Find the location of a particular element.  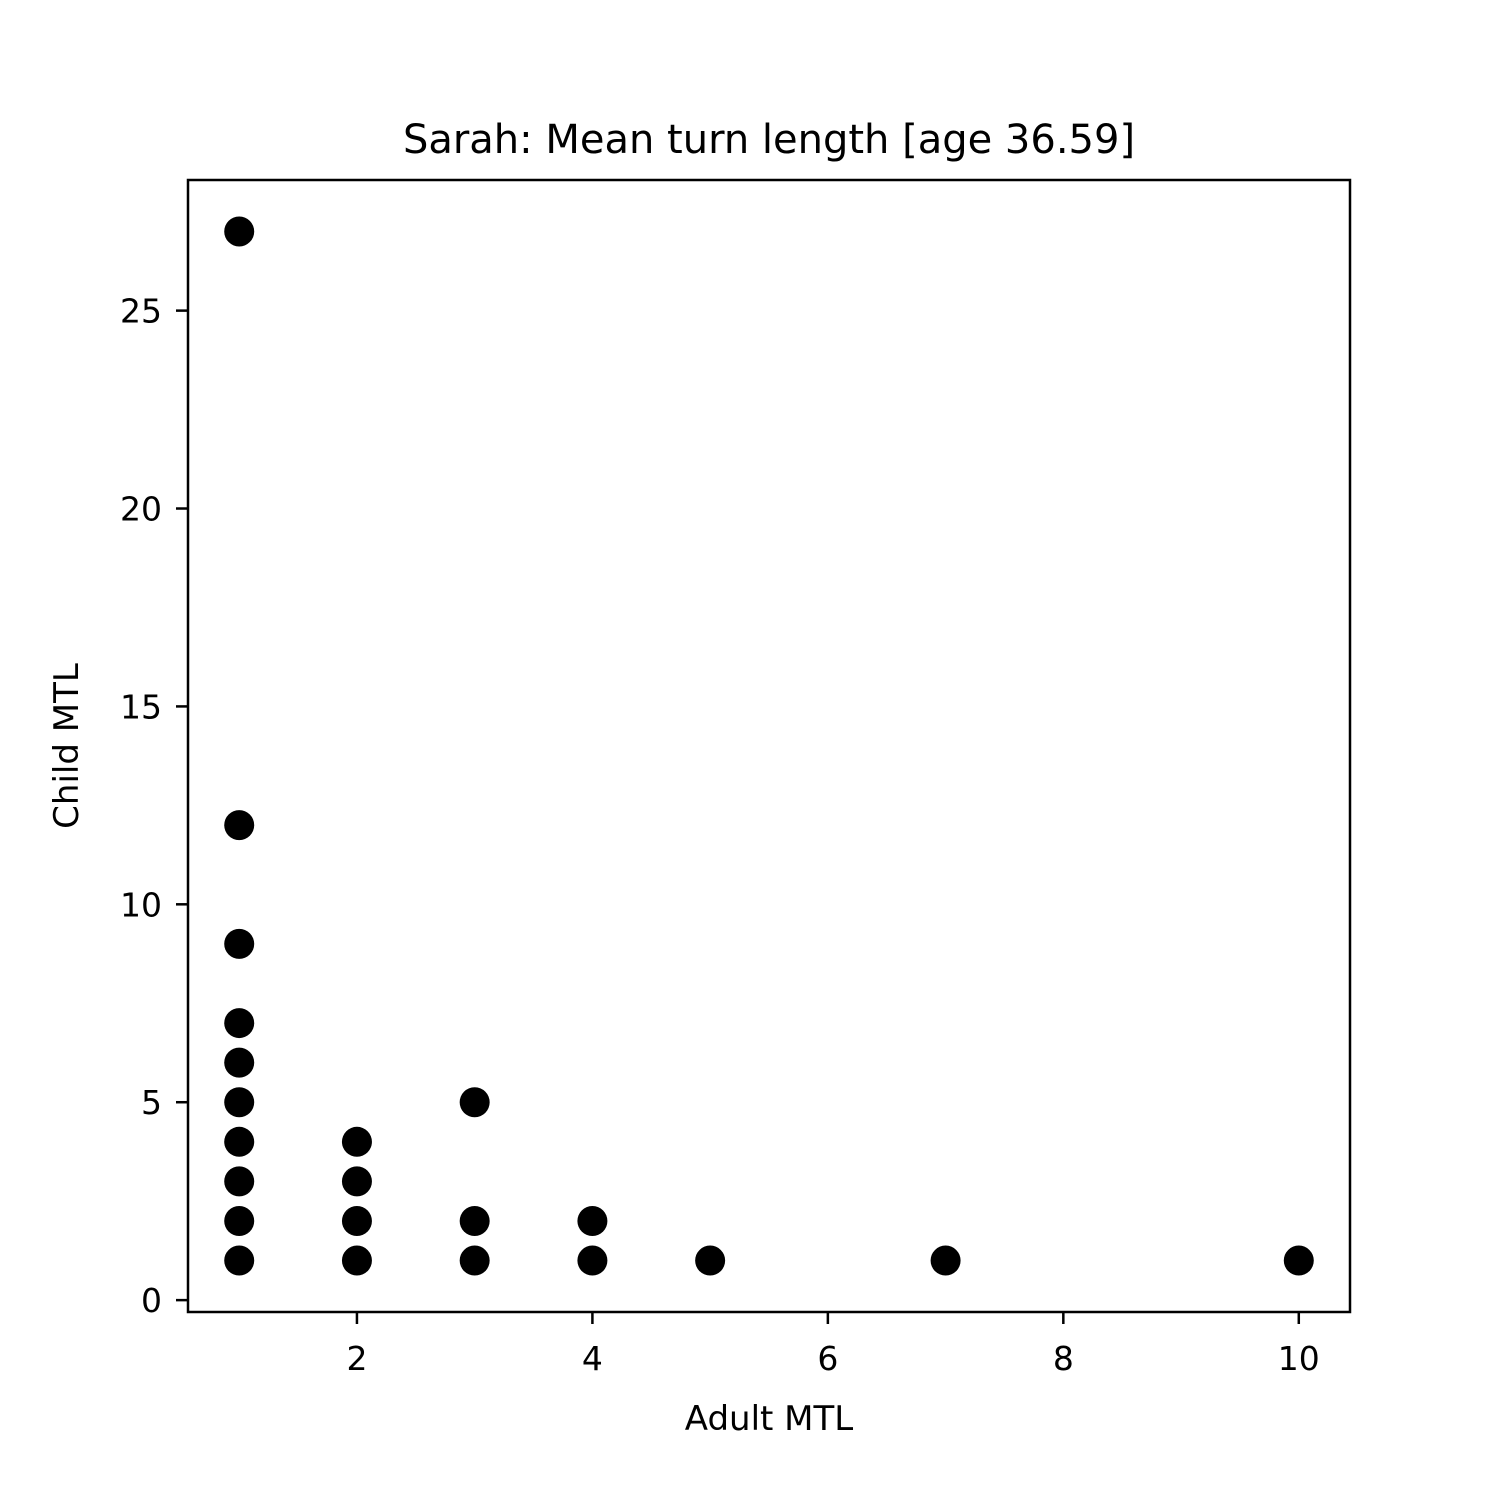

x-tick-label: 6 is located at coordinates (827, 1358).